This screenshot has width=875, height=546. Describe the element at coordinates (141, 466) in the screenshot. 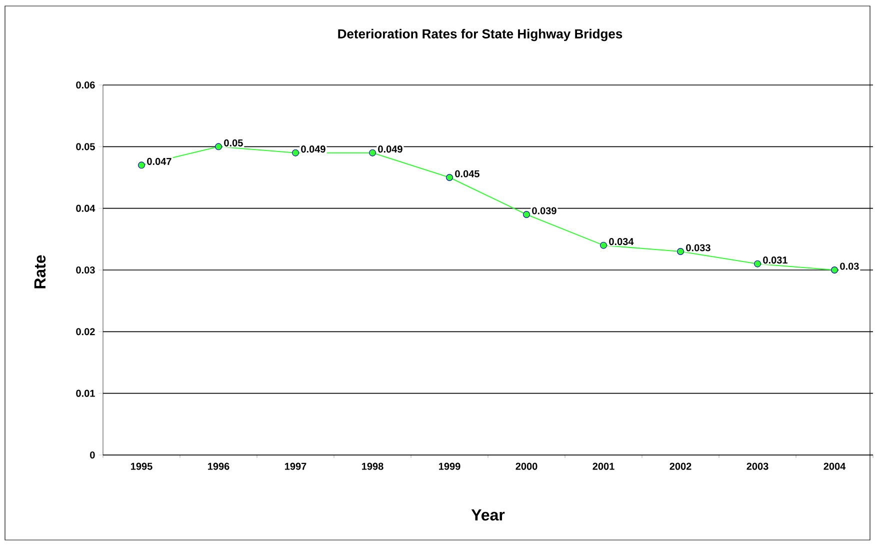

I see `x-tick-label: 1995` at that location.